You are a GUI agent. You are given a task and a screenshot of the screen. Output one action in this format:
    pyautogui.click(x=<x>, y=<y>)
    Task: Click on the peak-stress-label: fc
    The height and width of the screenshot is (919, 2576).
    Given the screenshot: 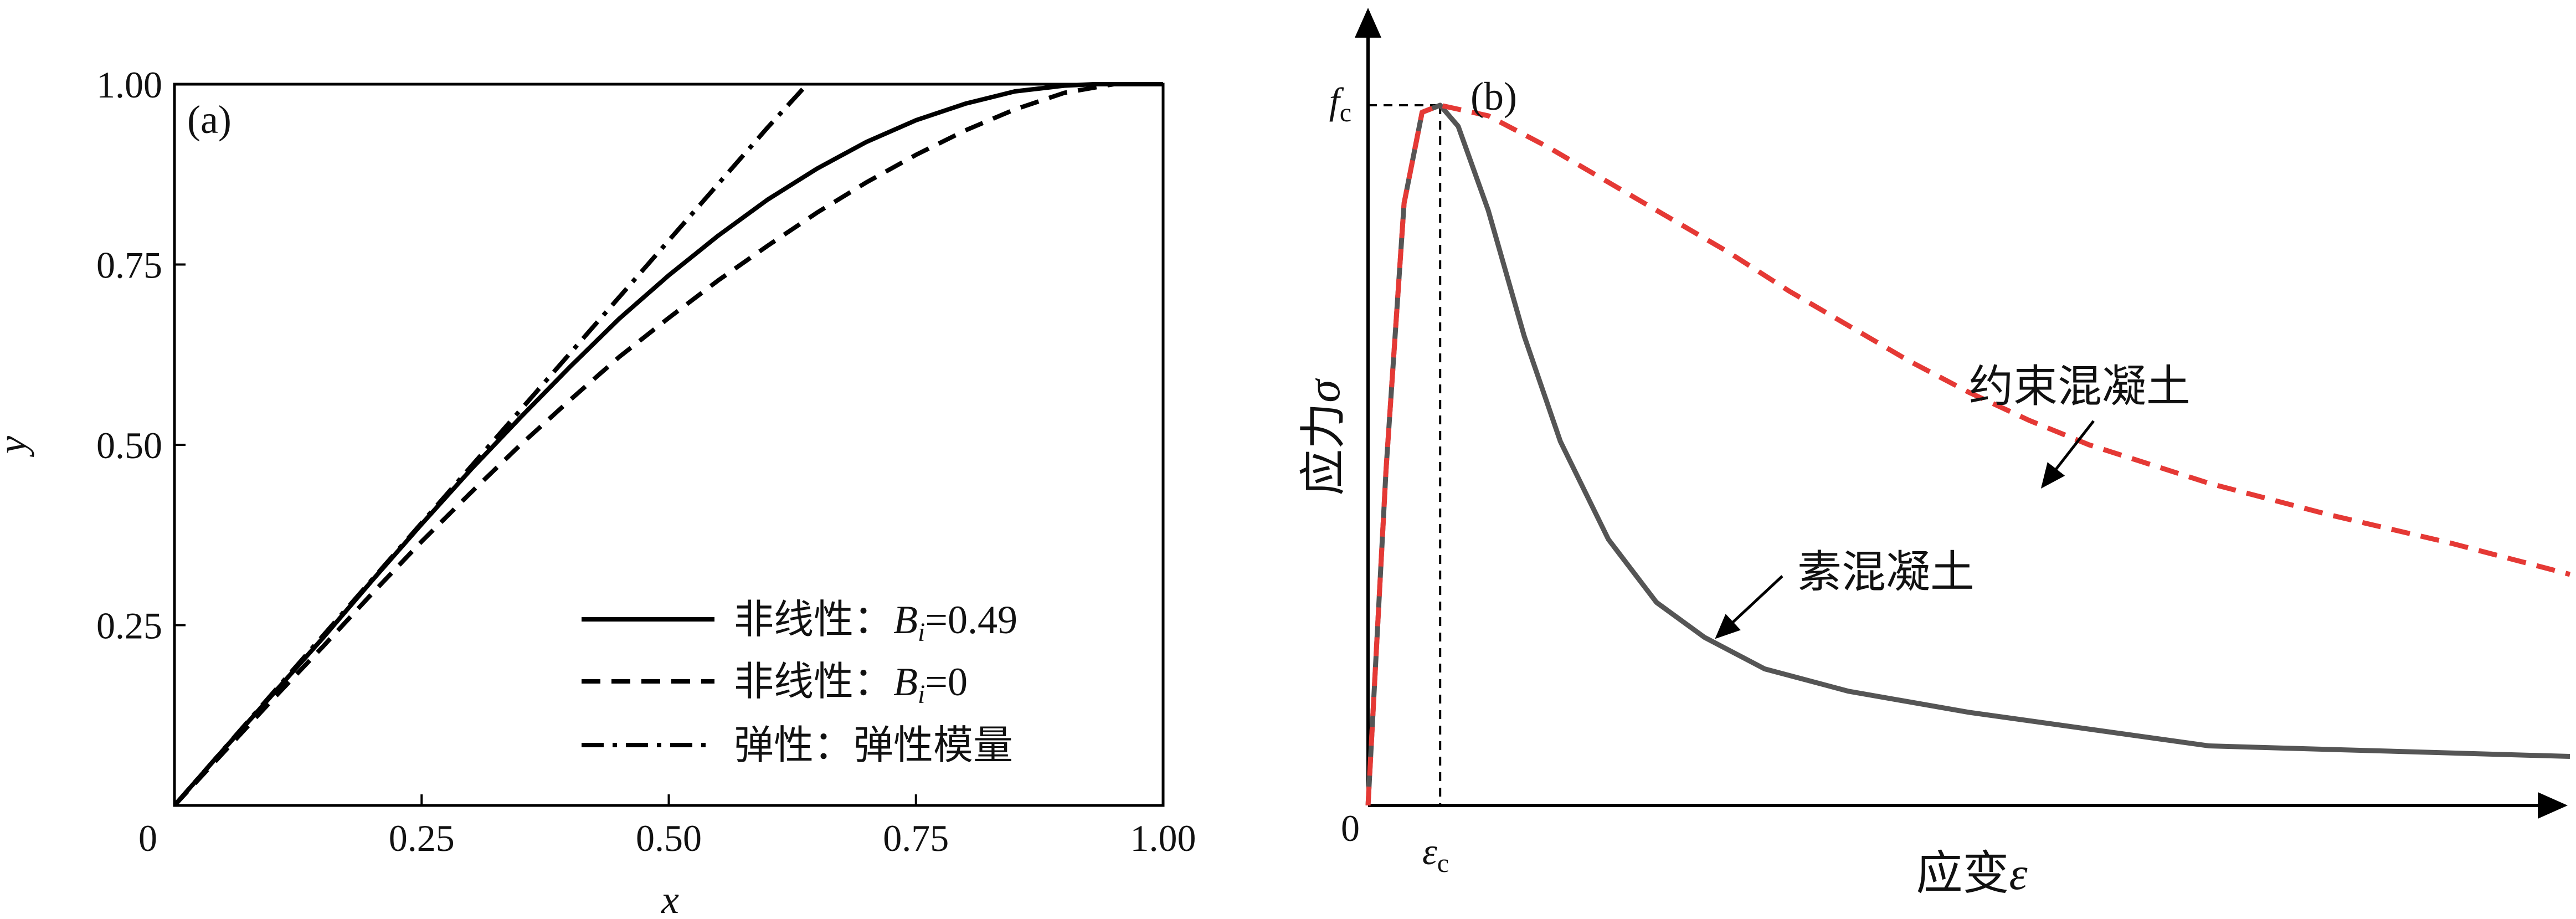 What is the action you would take?
    pyautogui.click(x=1340, y=103)
    